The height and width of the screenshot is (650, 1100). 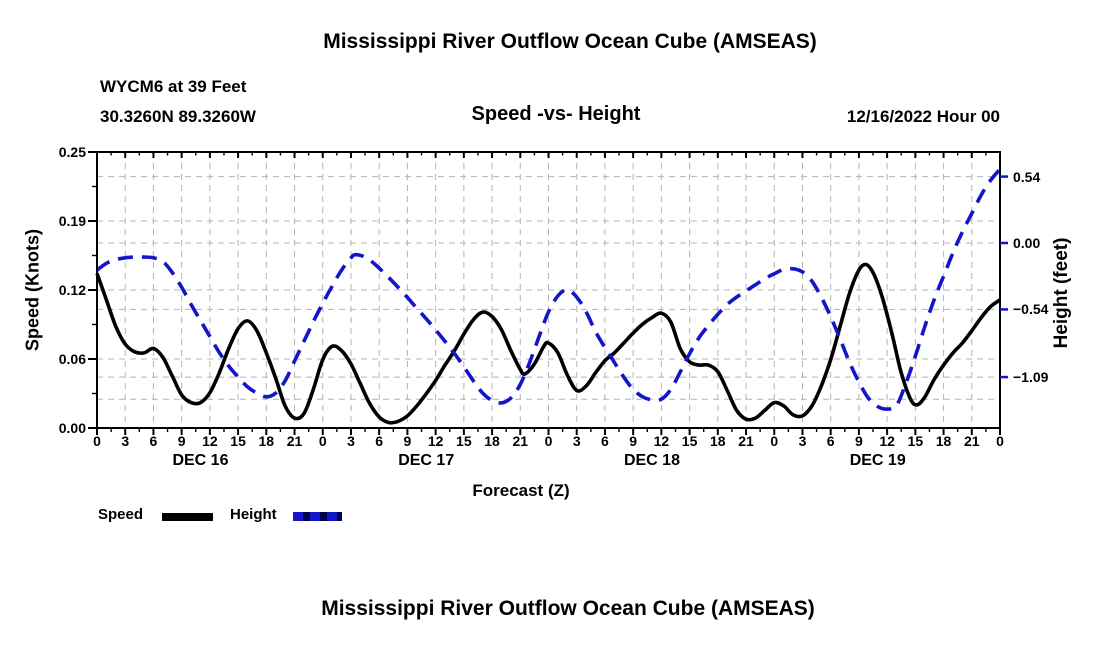 I want to click on x-axis-title: Forecast (Z), so click(x=521, y=490).